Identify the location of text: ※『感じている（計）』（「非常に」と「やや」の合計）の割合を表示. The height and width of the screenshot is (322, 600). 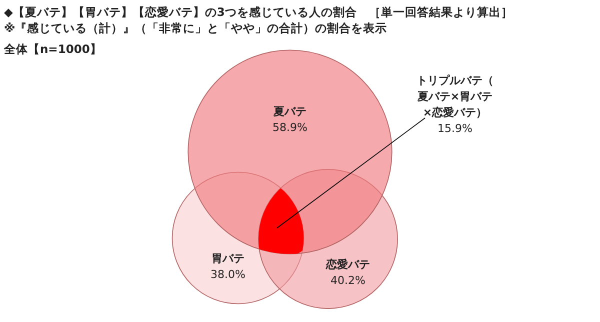
(196, 28).